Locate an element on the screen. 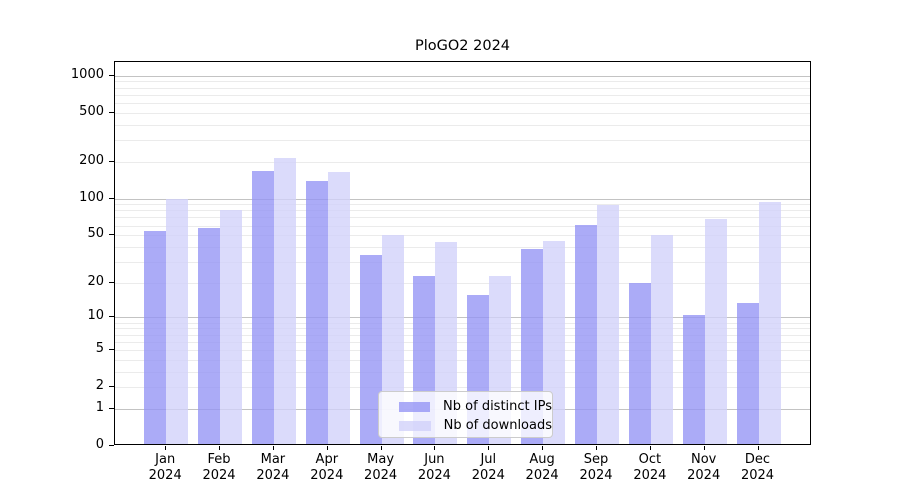 The height and width of the screenshot is (500, 900). bar-jan-distinct-ips is located at coordinates (155, 337).